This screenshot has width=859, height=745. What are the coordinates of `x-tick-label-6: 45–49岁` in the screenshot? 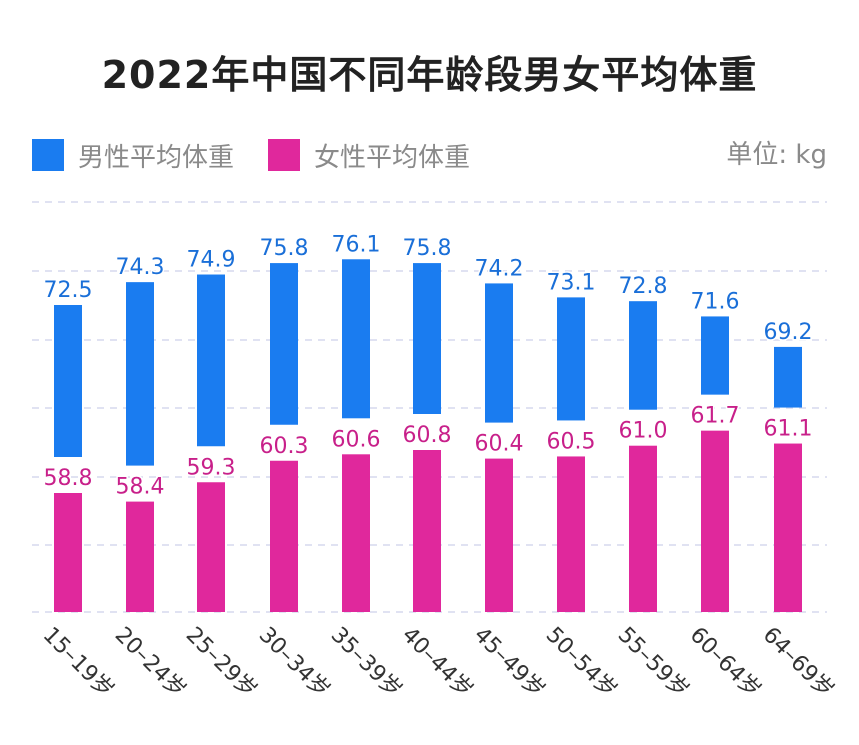 It's located at (509, 663).